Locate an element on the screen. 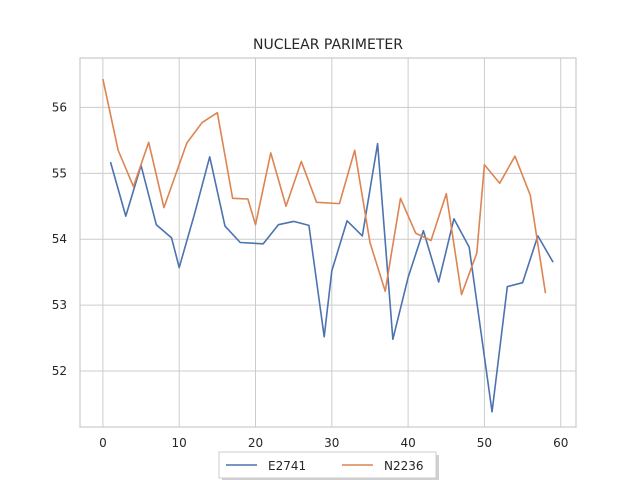  x-tick-label: 10 is located at coordinates (179, 443).